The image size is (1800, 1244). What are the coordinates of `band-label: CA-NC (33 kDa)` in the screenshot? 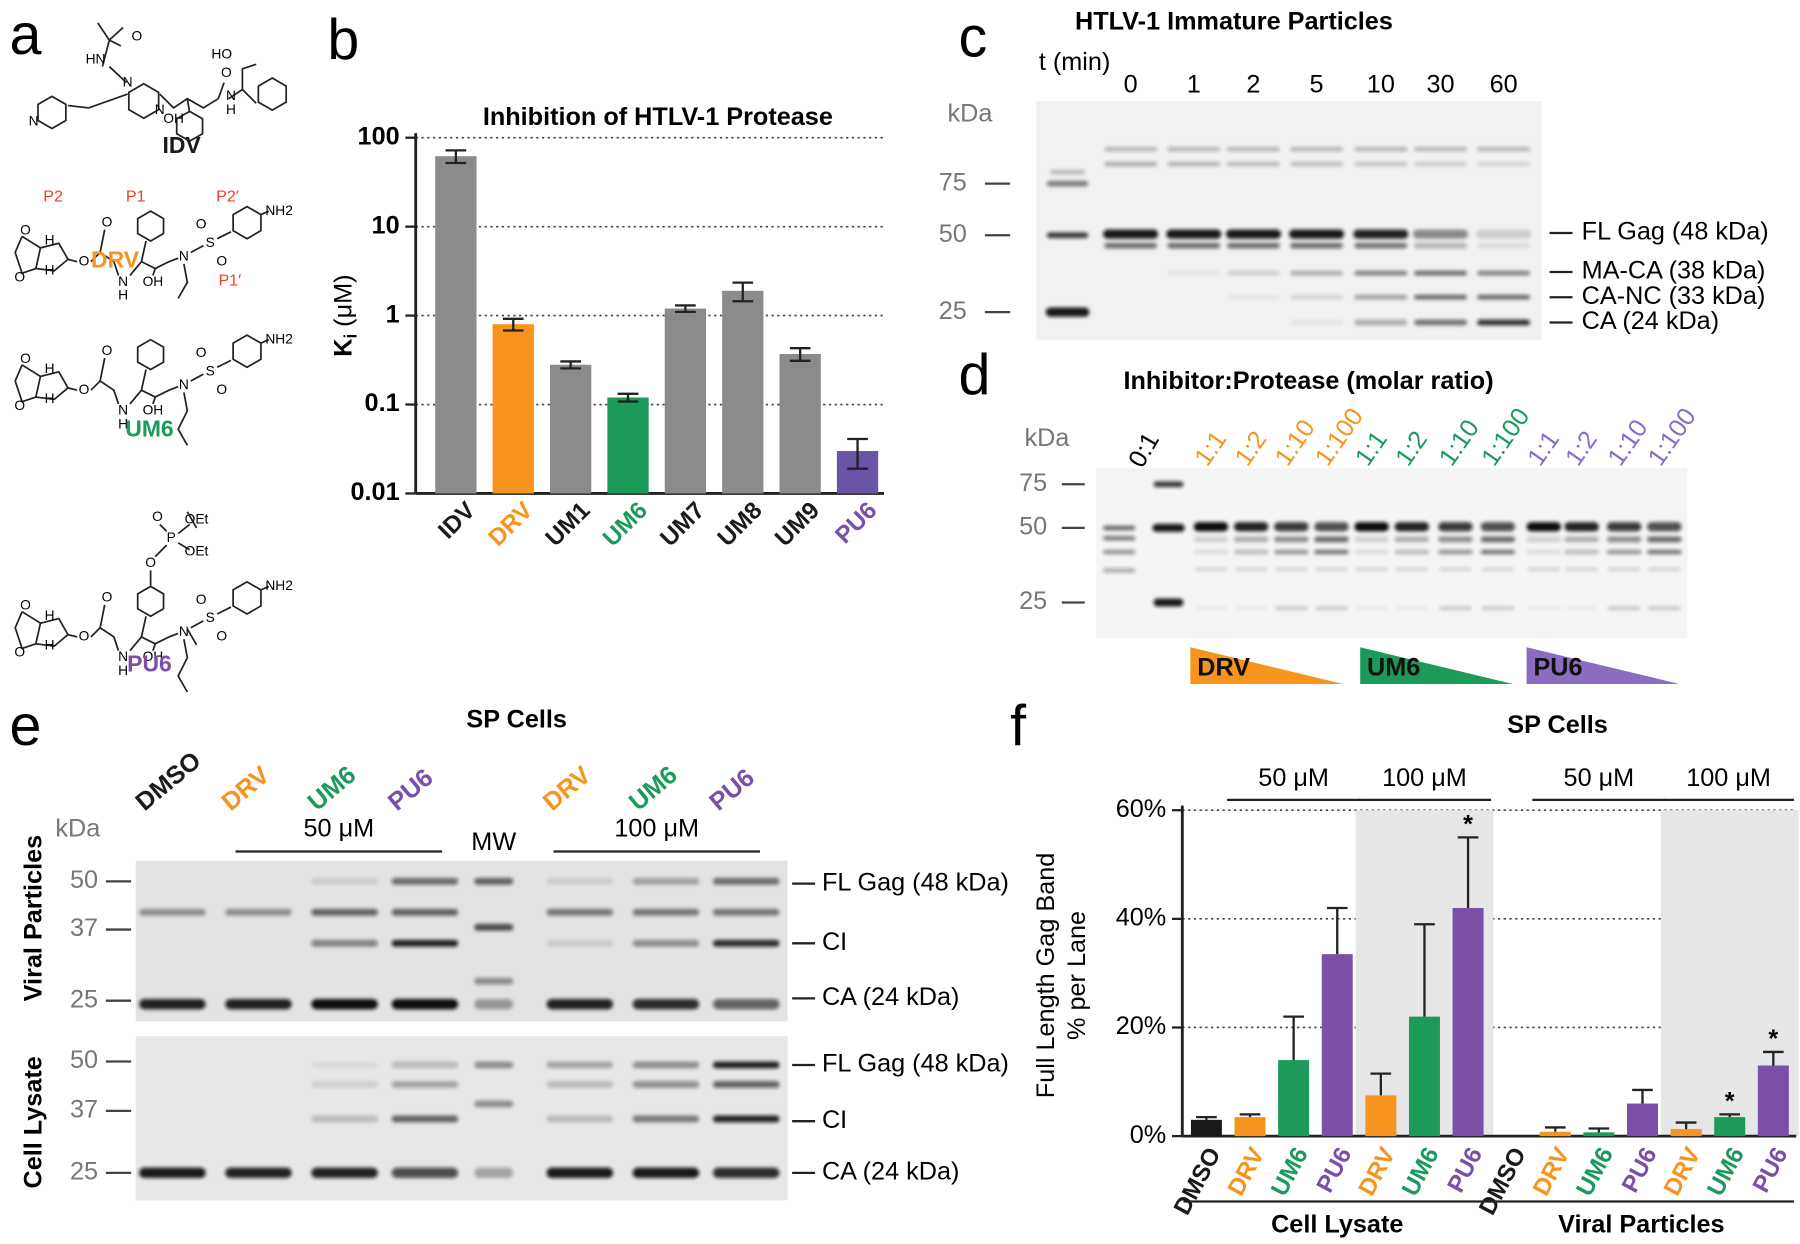 It's located at (1674, 296).